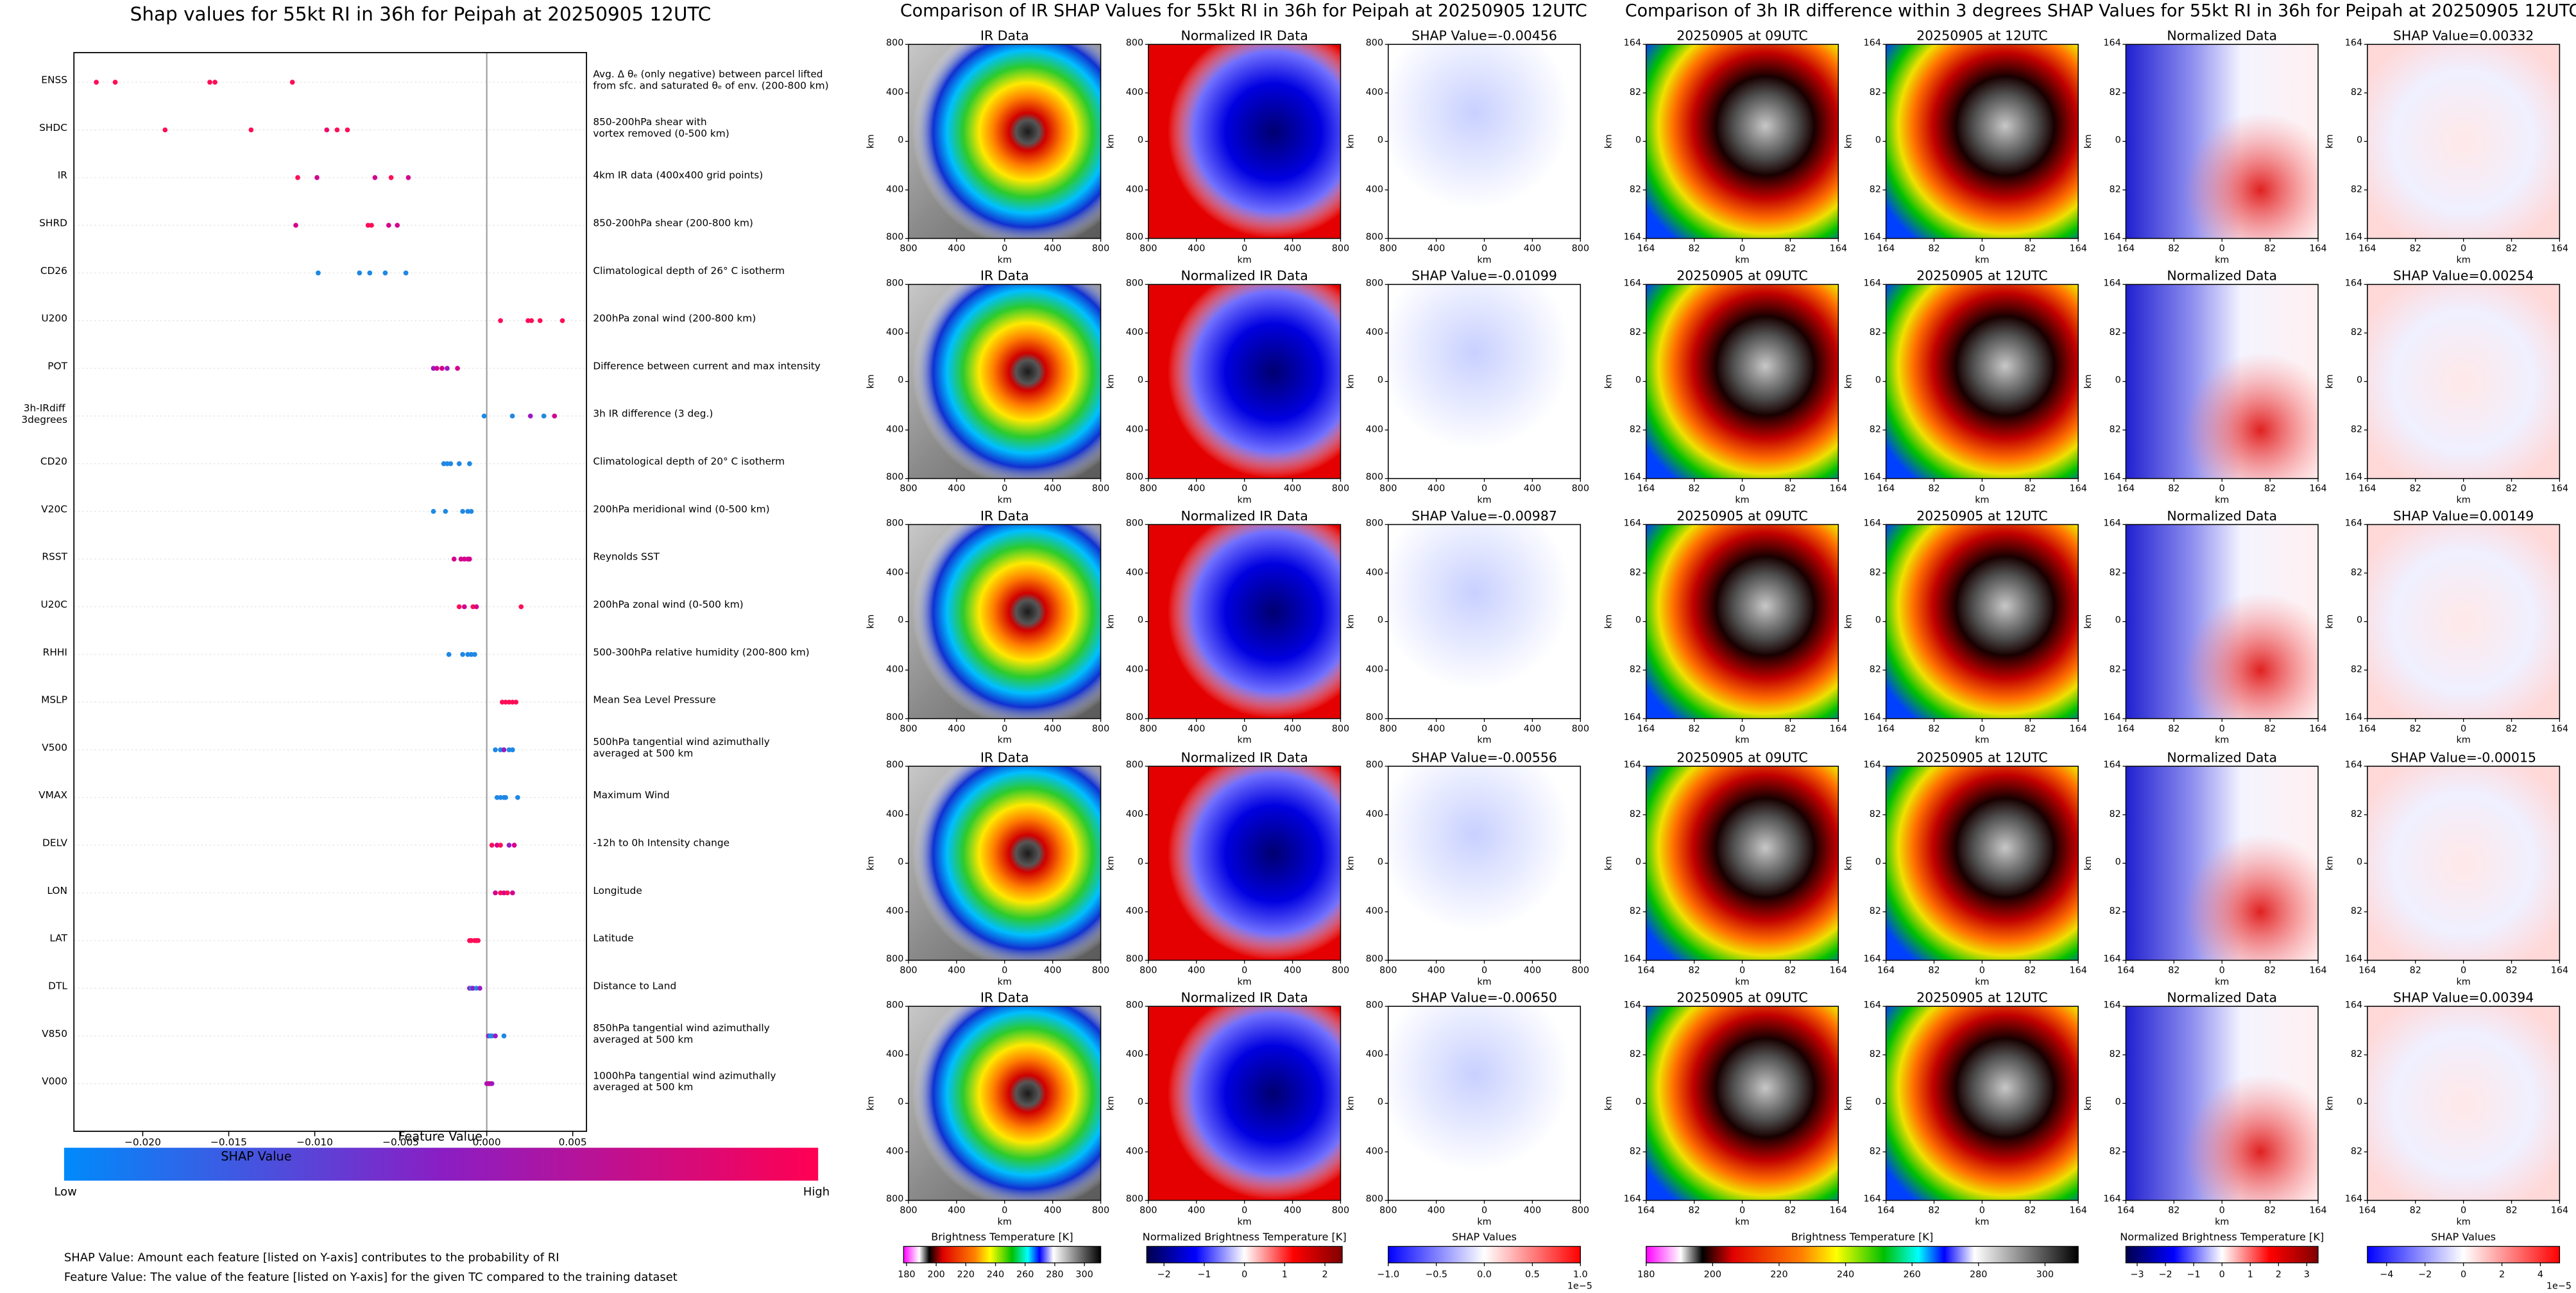 The height and width of the screenshot is (1293, 2576). I want to click on colorbar-tick-label: 0.0, so click(1484, 1276).